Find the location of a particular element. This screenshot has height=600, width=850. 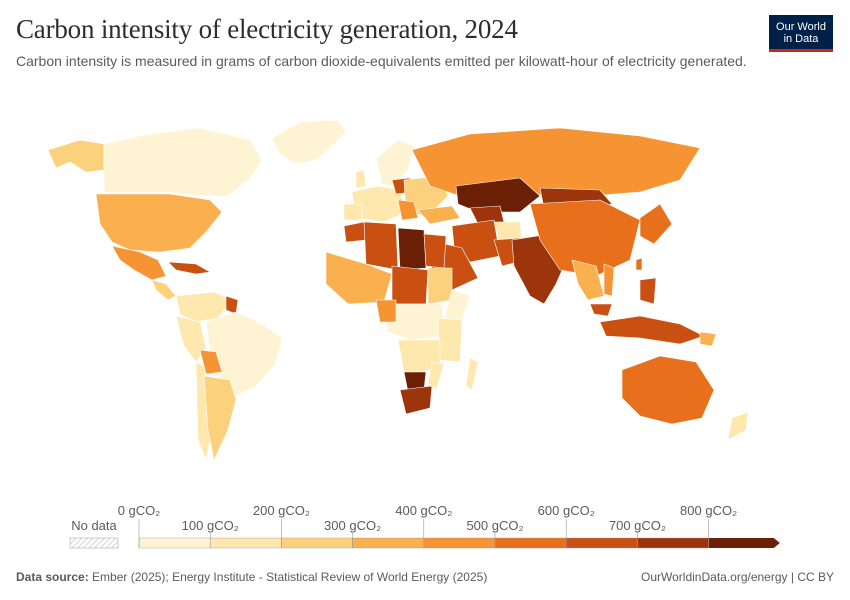

legend-bottom-ticks: 100 gCO₂ 300 gCO₂ 500 gCO₂ 700 gCO₂ is located at coordinates (424, 533).